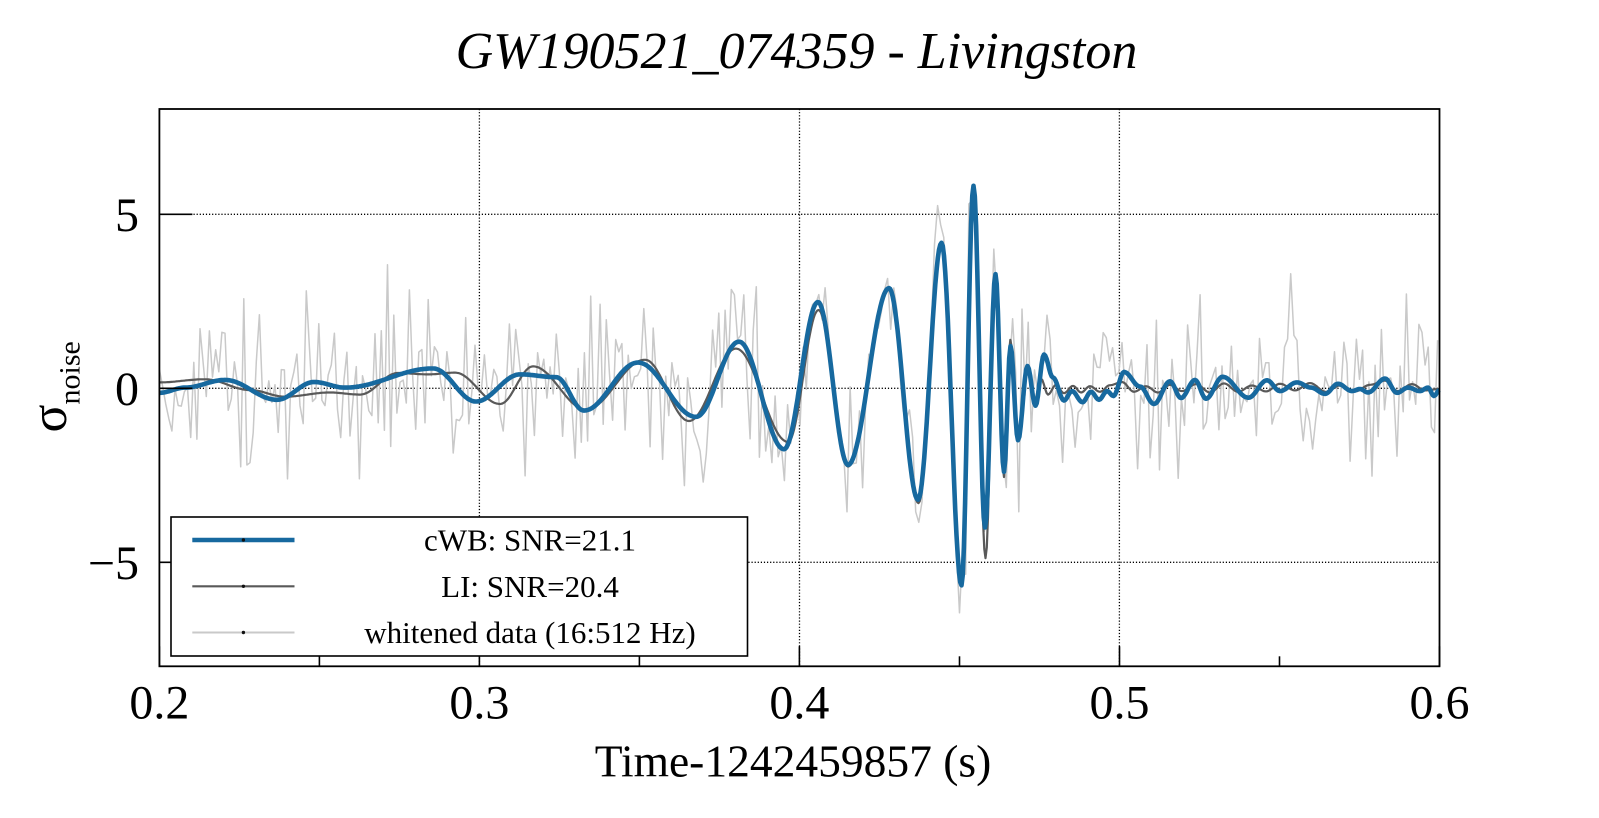 Image resolution: width=1599 pixels, height=818 pixels. What do you see at coordinates (113, 563) in the screenshot?
I see `svg-text: −5` at bounding box center [113, 563].